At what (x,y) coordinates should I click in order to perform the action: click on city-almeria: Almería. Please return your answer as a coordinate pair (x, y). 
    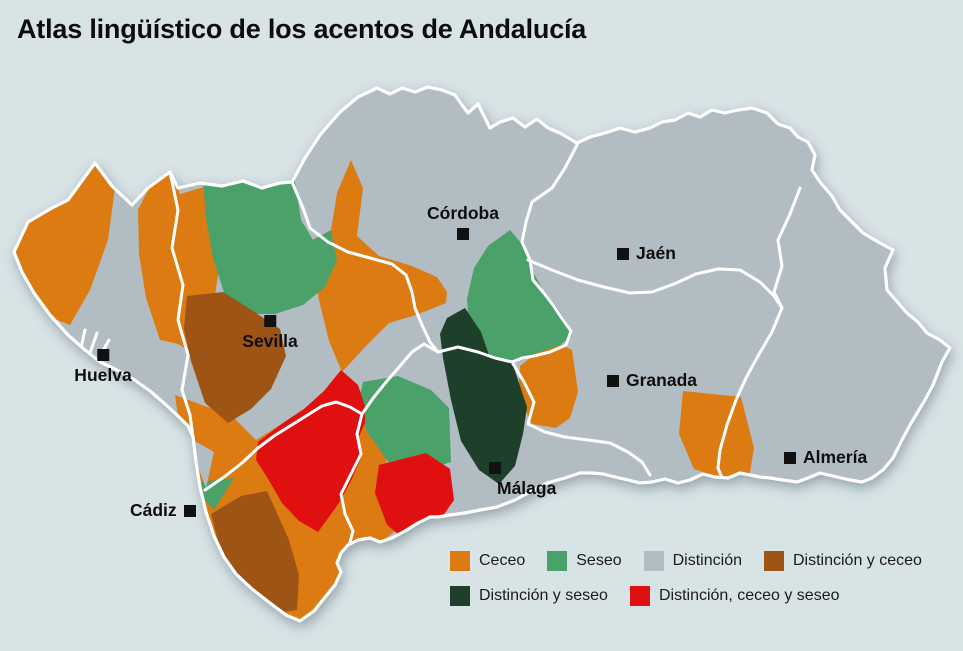
    Looking at the image, I should click on (825, 457).